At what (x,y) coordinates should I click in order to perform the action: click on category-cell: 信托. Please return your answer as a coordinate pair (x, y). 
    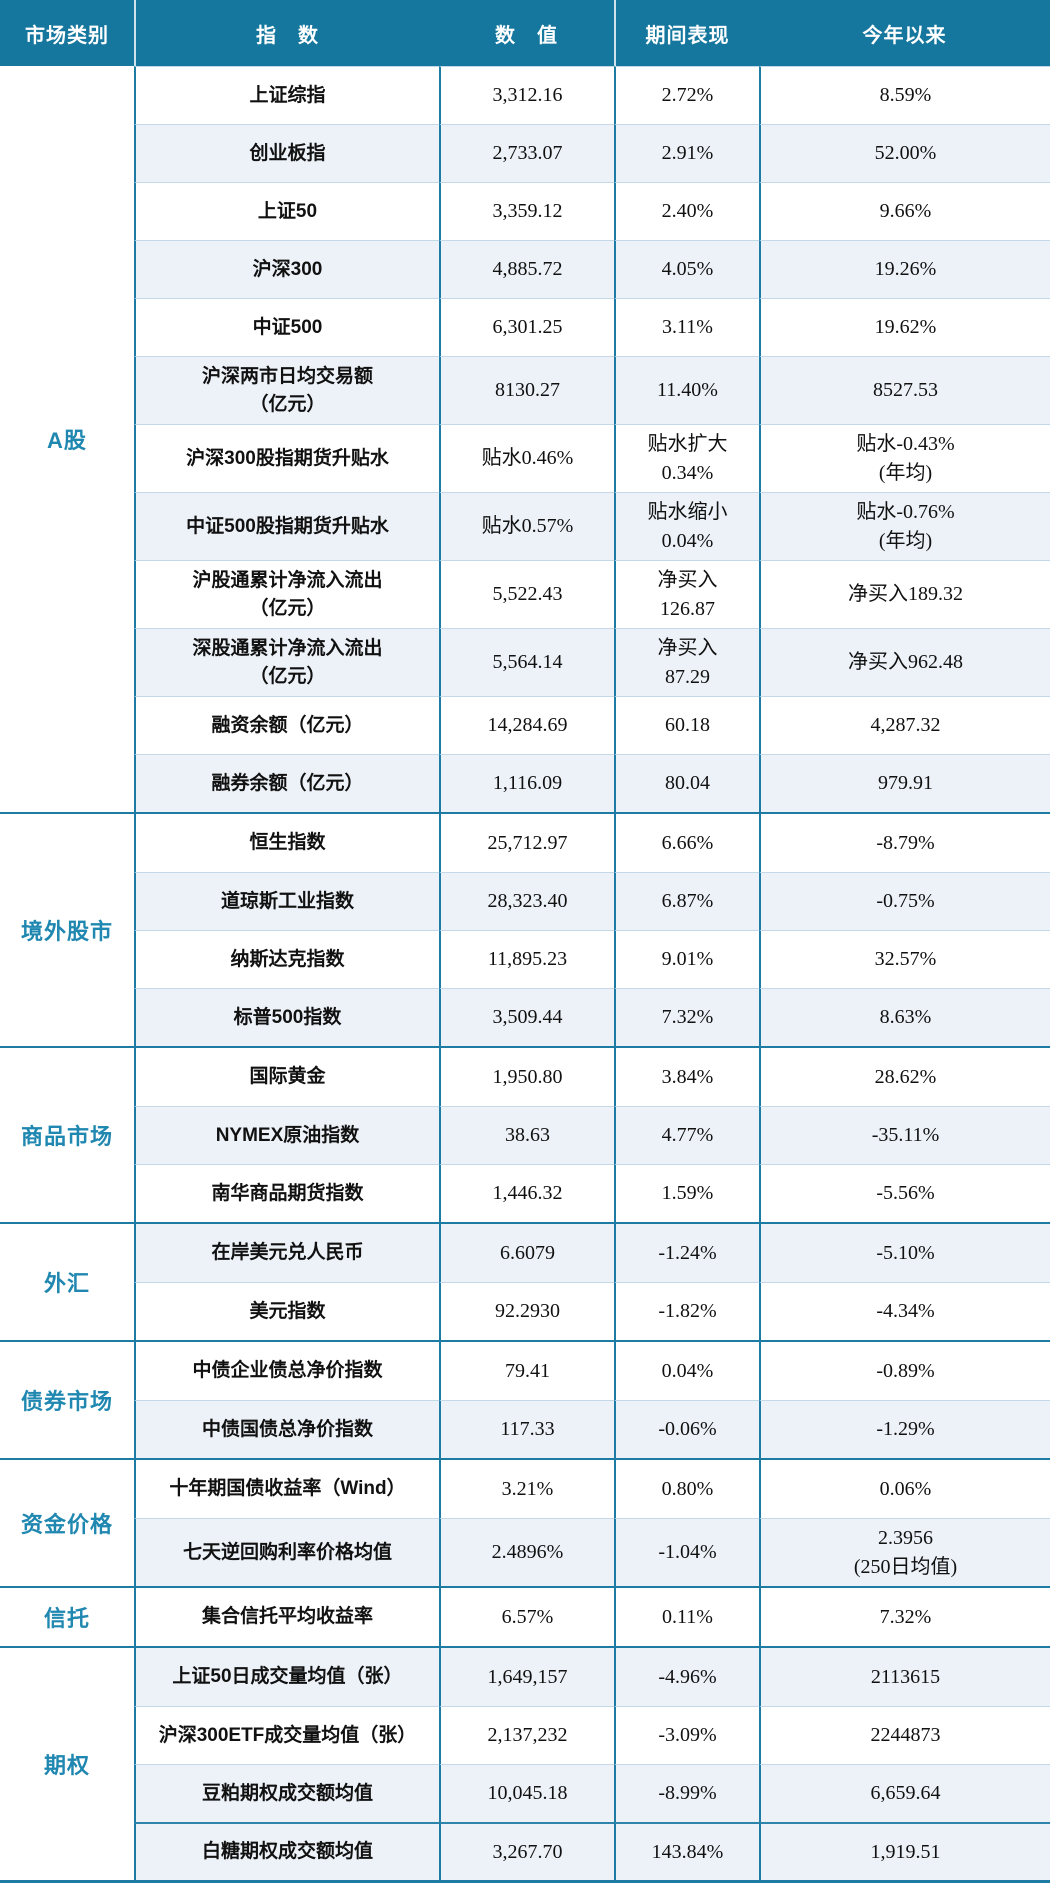
    Looking at the image, I should click on (67, 1617).